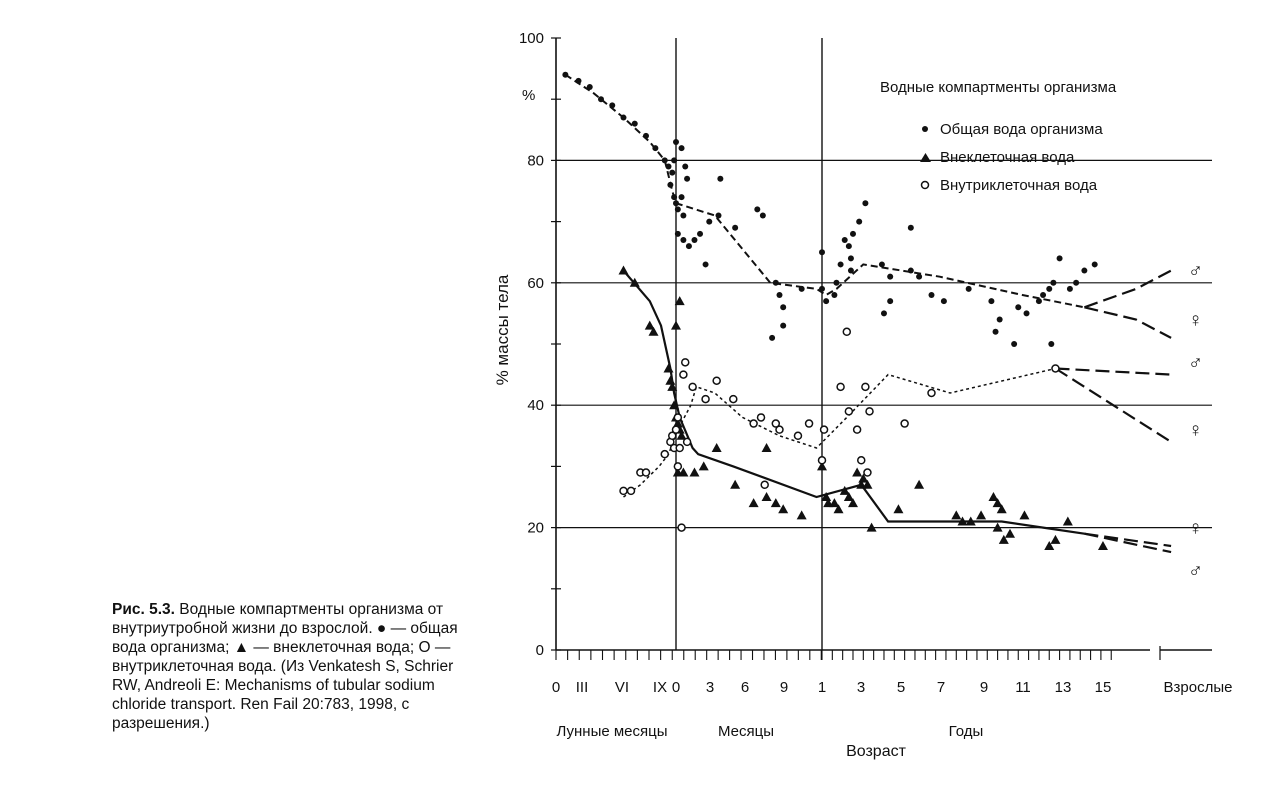 The width and height of the screenshot is (1266, 800). Describe the element at coordinates (143, 609) in the screenshot. I see `figure-caption-label: Рис. 5.3.` at that location.